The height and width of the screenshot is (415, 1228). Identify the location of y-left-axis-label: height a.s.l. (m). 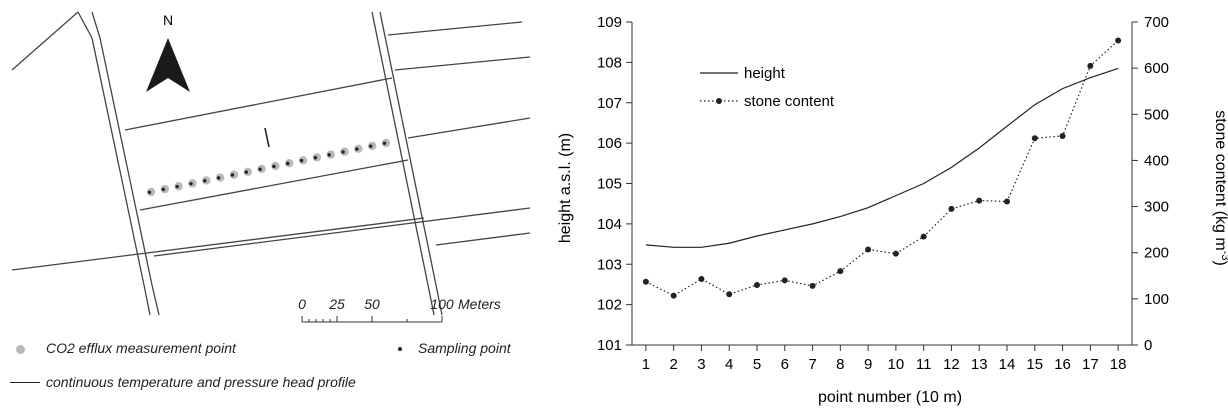
(565, 188).